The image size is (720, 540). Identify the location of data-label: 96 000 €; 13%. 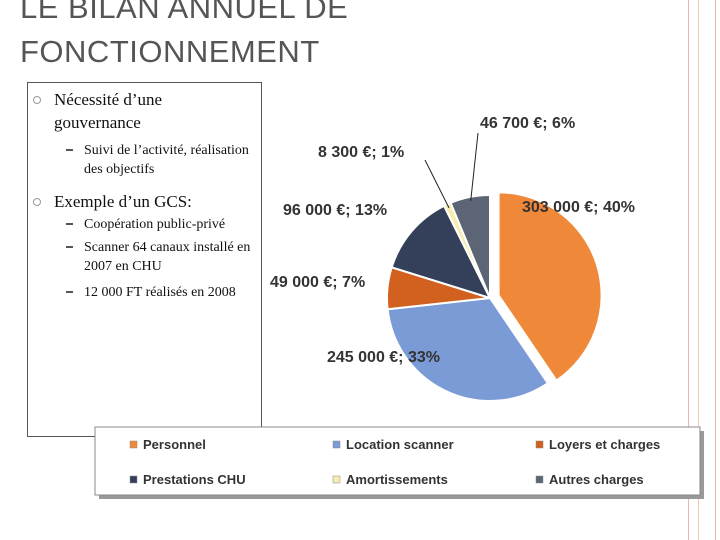
(335, 210).